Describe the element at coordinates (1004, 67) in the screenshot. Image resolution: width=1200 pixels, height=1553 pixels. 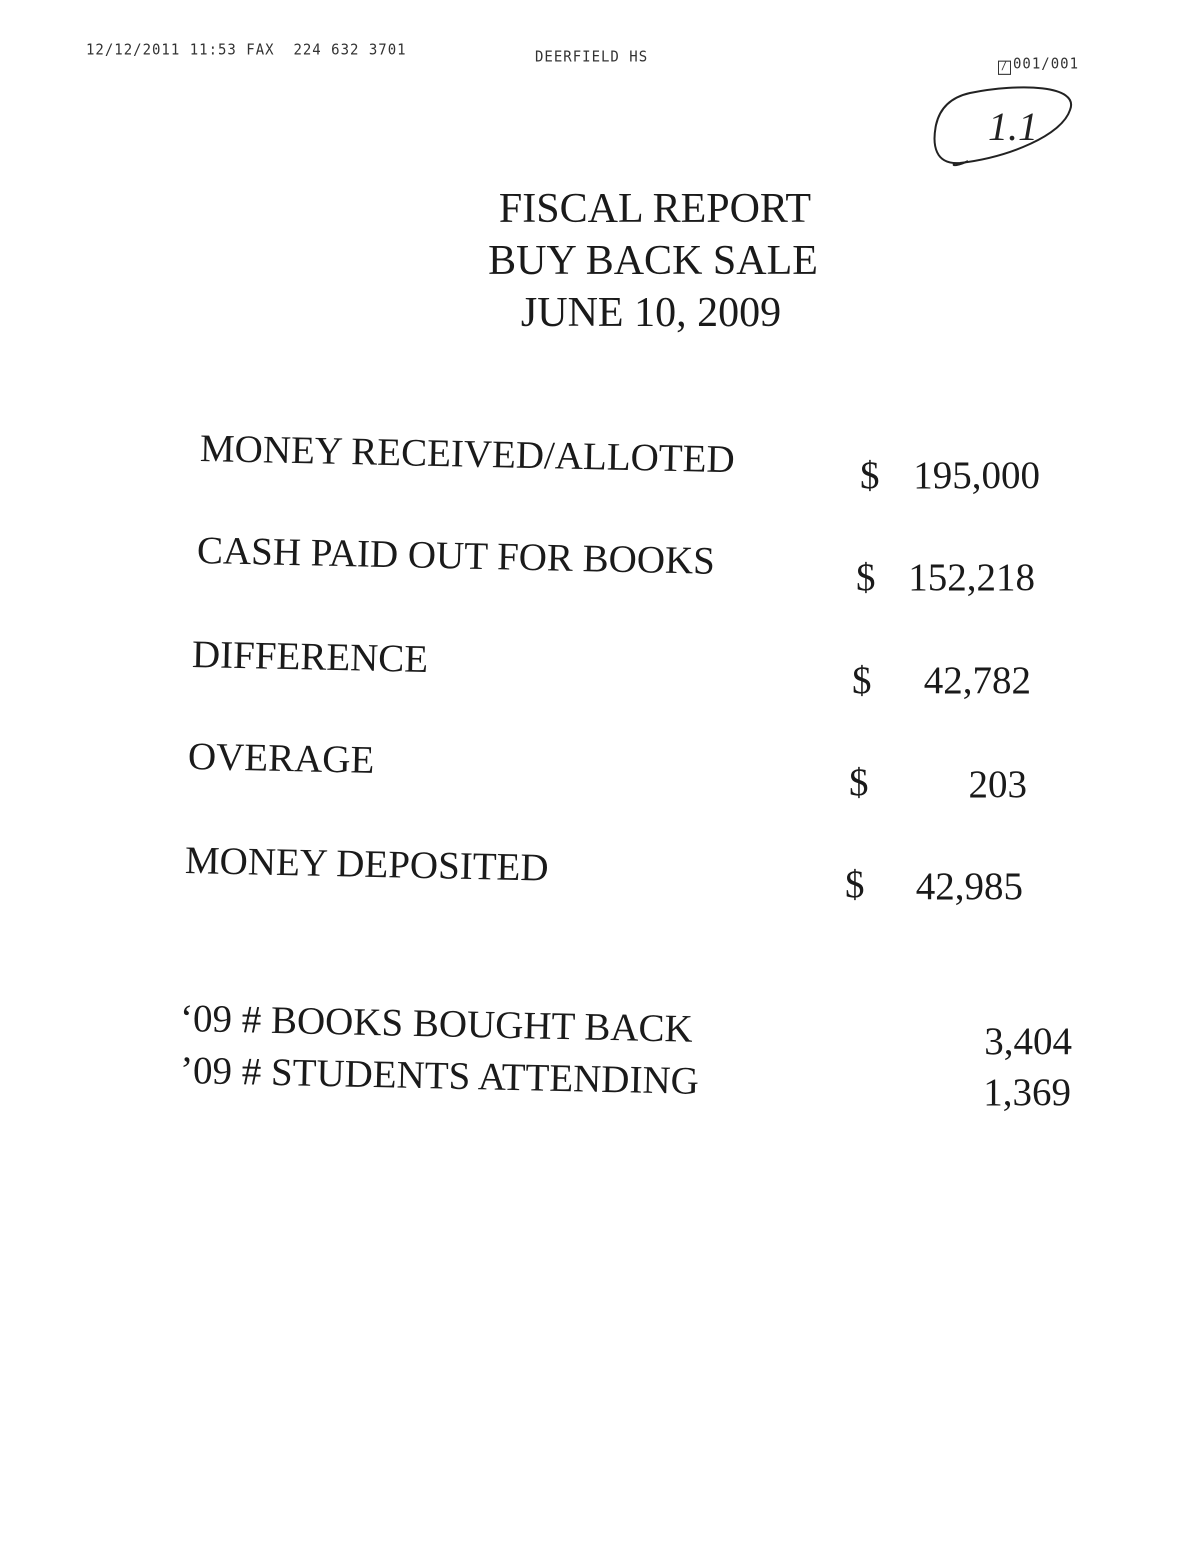
I see `fax-icon: /` at that location.